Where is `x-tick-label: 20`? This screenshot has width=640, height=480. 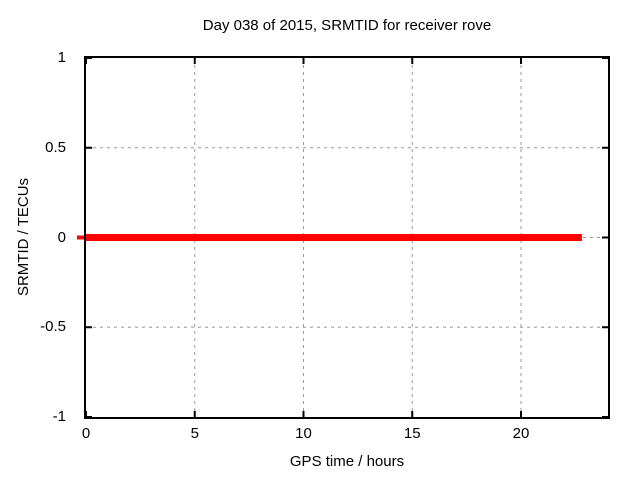 x-tick-label: 20 is located at coordinates (521, 433).